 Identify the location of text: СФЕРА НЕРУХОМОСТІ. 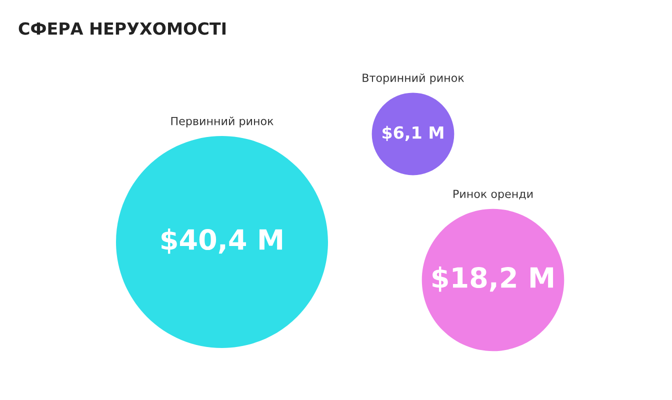
(122, 28).